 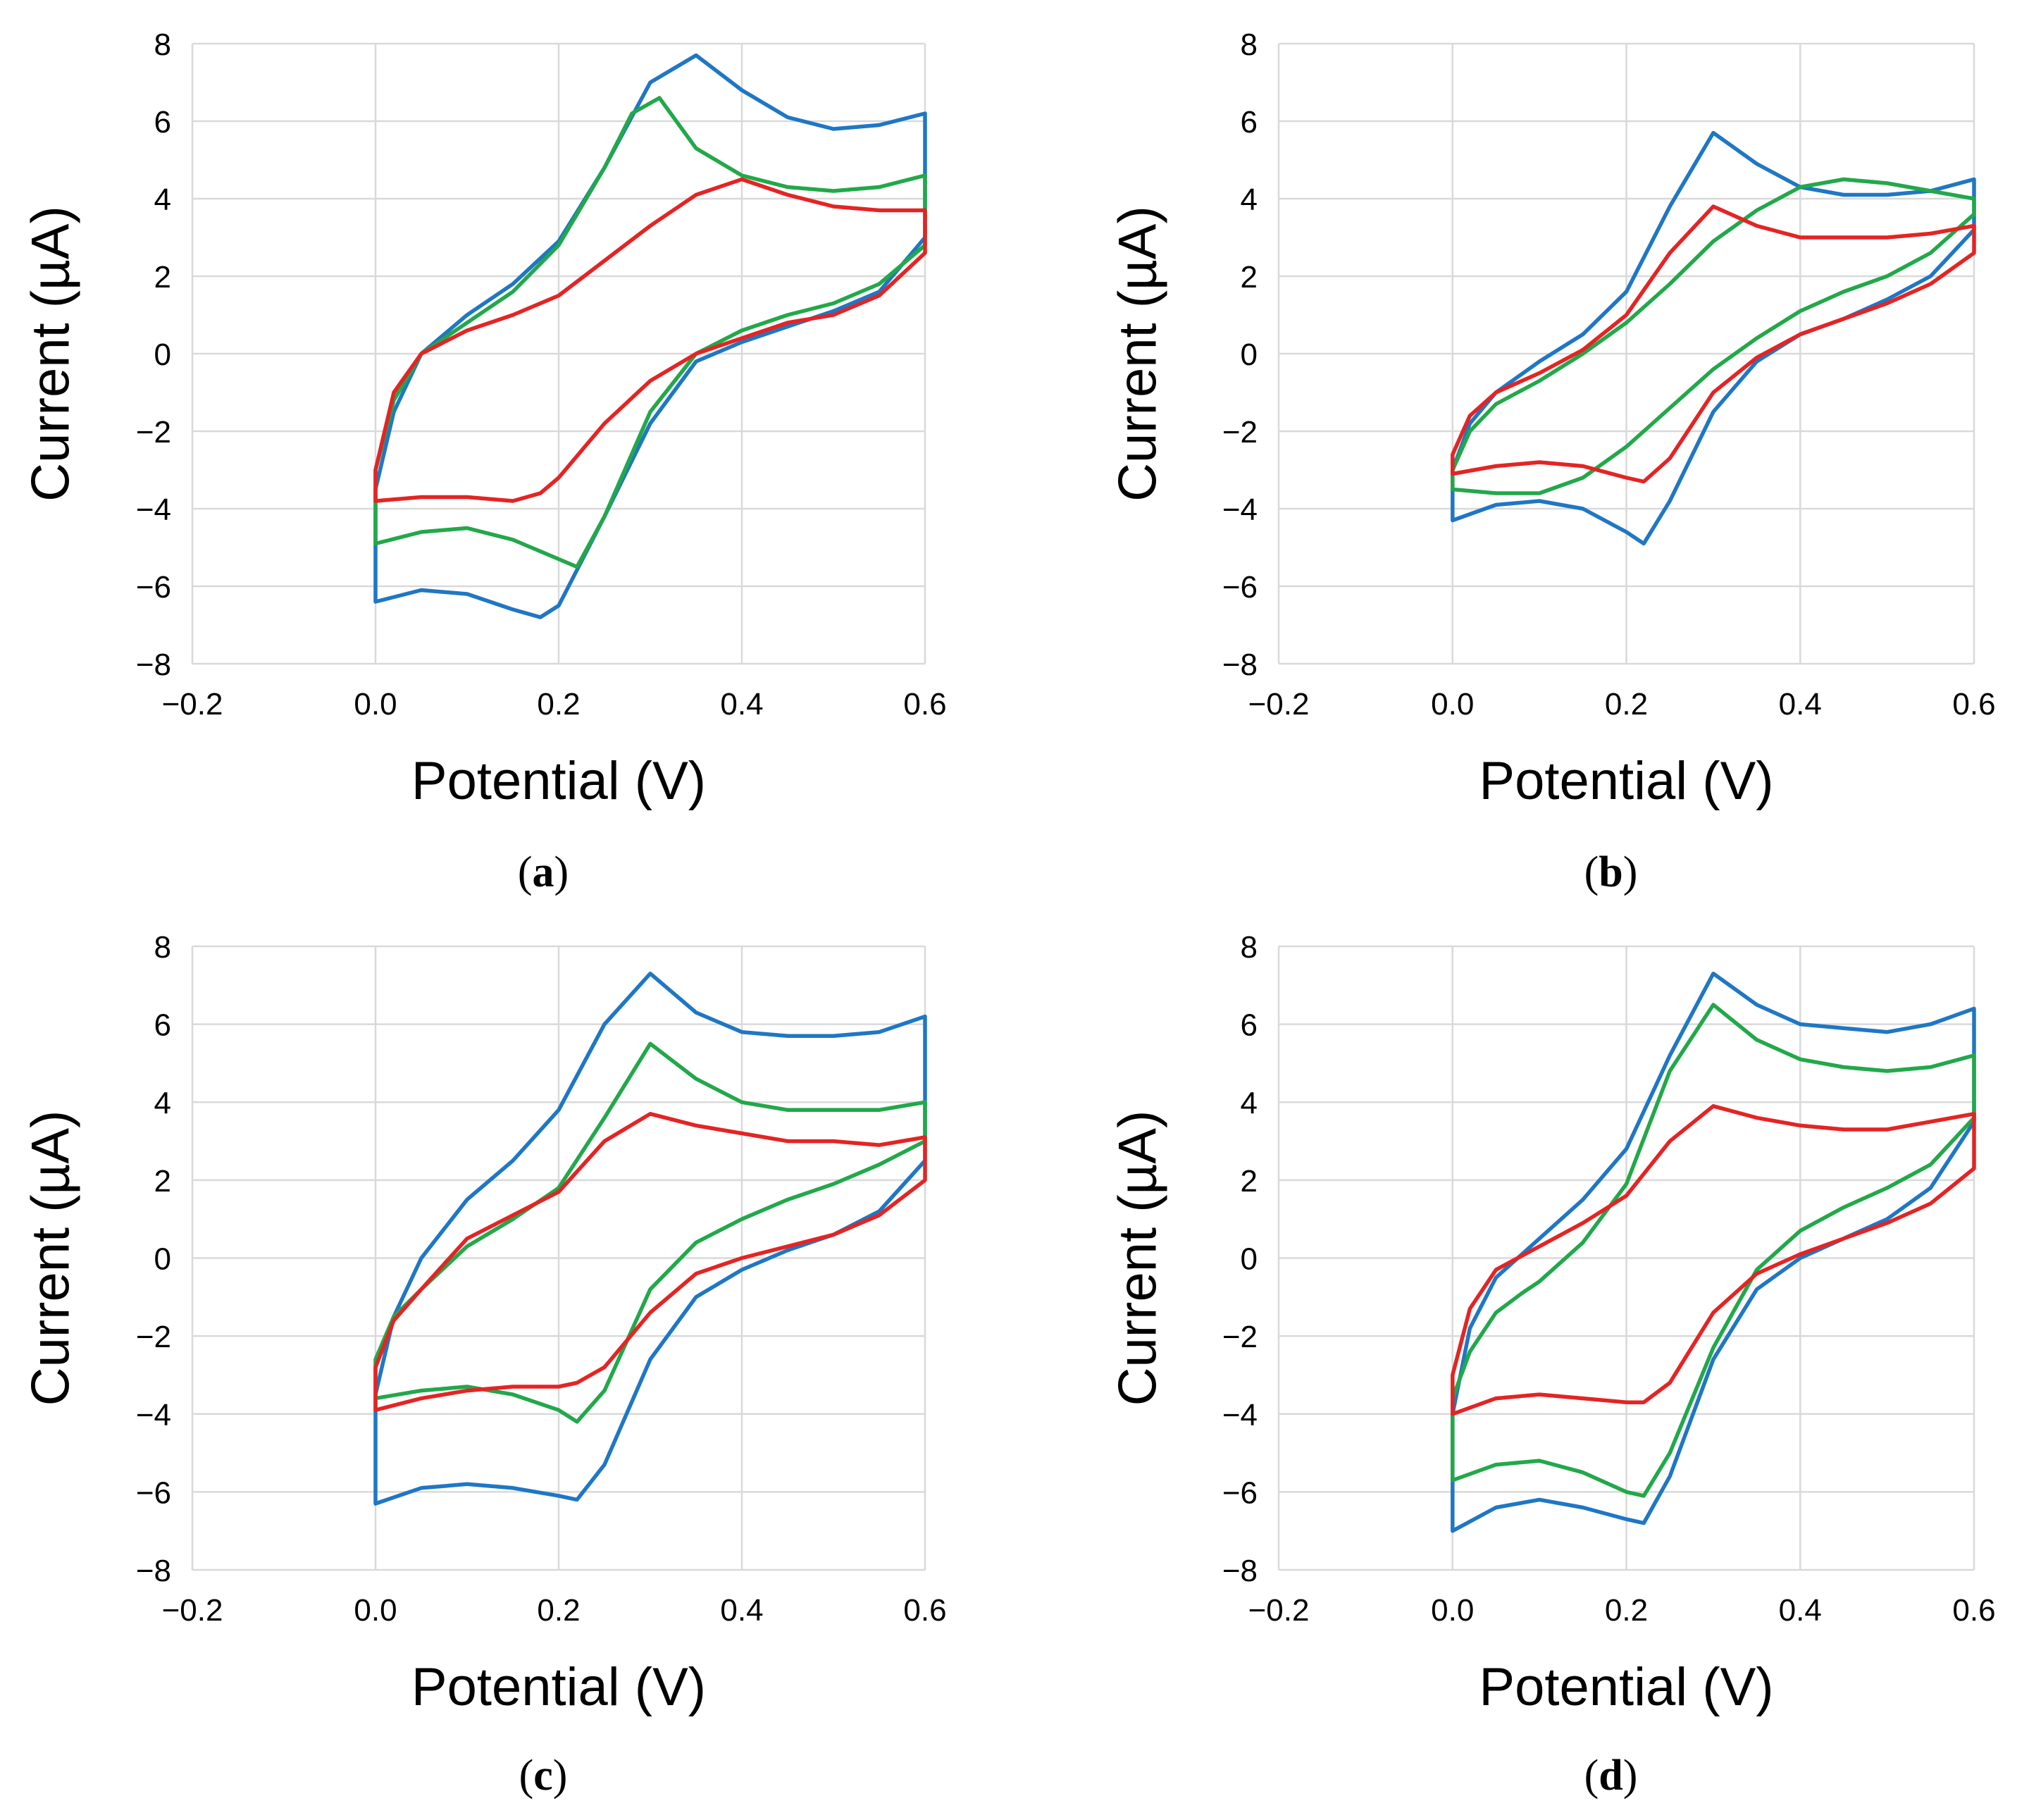 What do you see at coordinates (1611, 872) in the screenshot?
I see `panel-caption: (b)` at bounding box center [1611, 872].